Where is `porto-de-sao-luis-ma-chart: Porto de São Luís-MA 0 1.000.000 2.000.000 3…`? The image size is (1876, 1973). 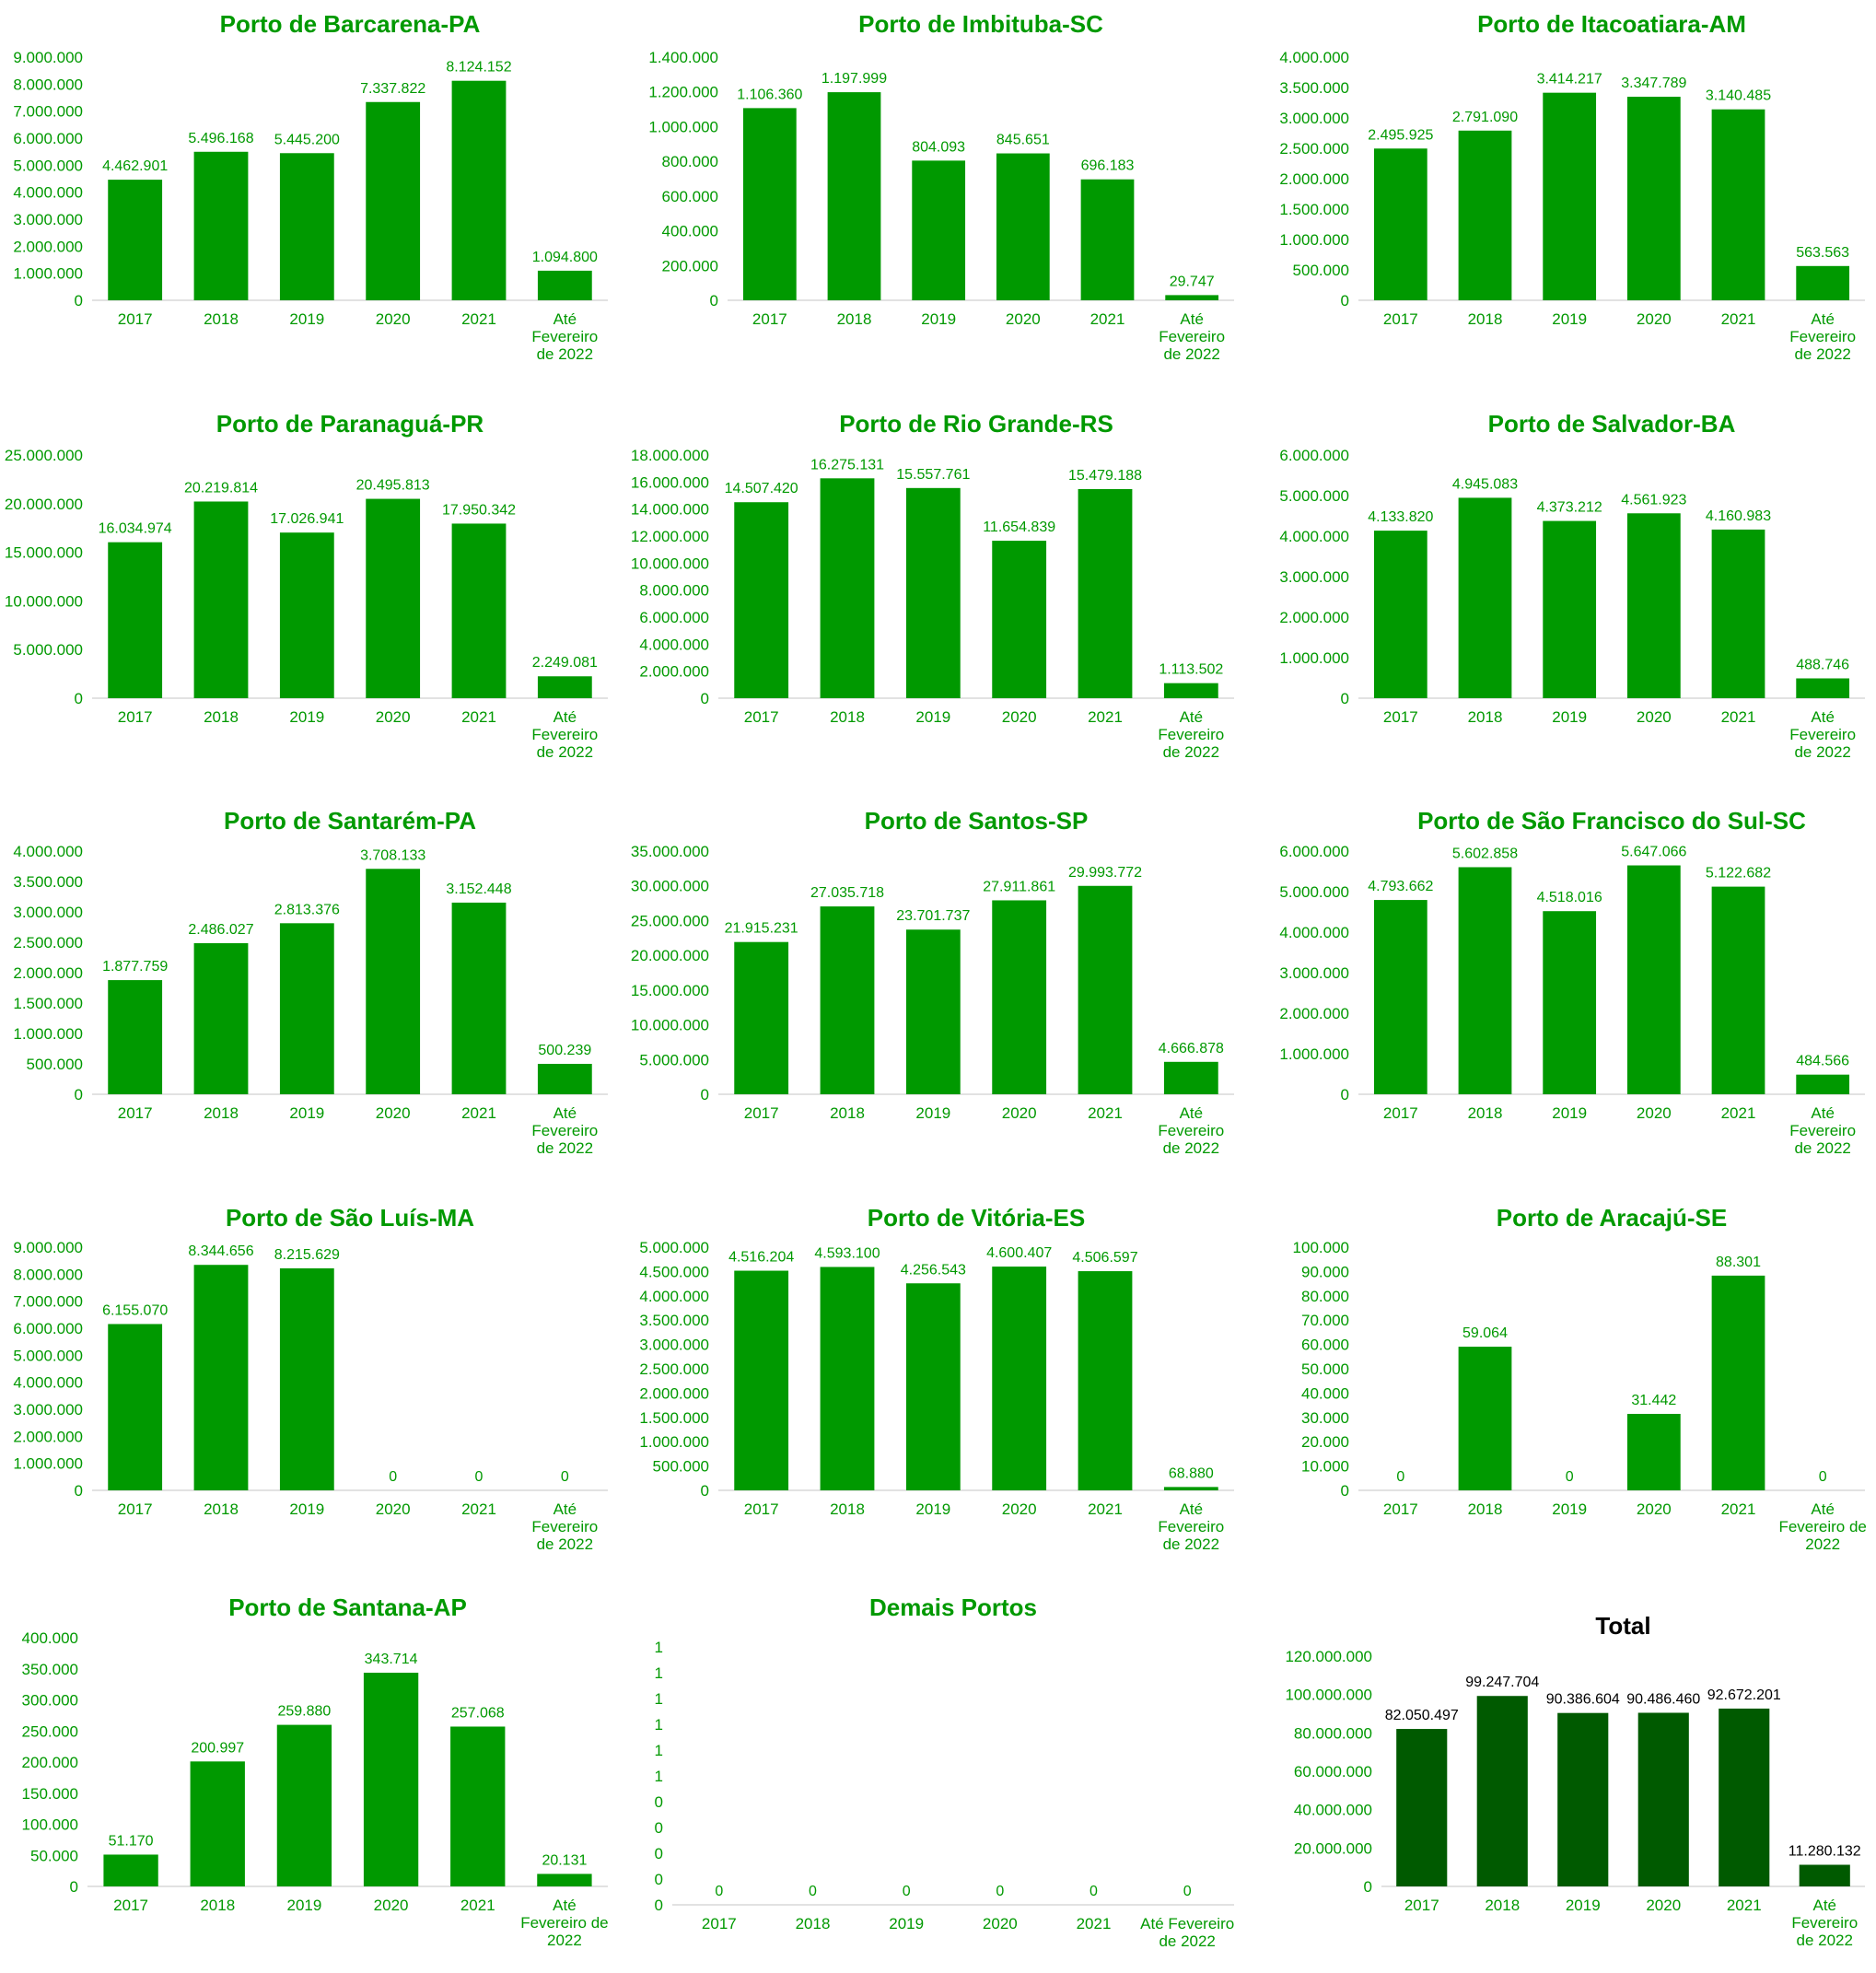
porto-de-sao-luis-ma-chart: Porto de São Luís-MA 0 1.000.000 2.000.000 3… is located at coordinates (310, 1378).